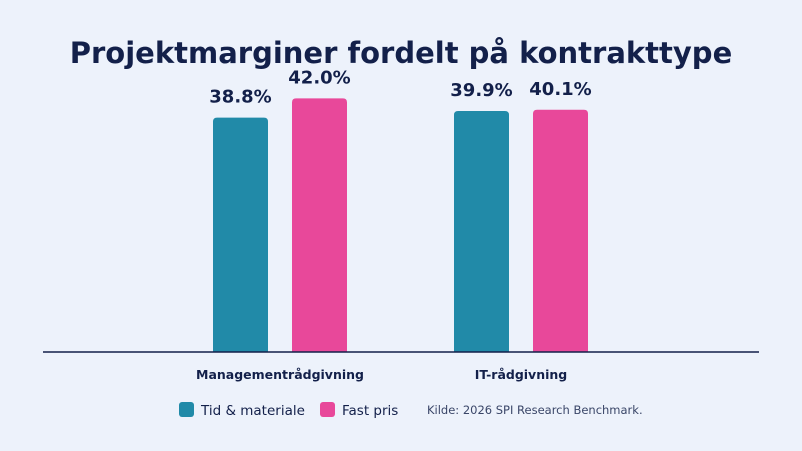 The width and height of the screenshot is (802, 451). What do you see at coordinates (535, 410) in the screenshot?
I see `source-note: Kilde: 2026 SPI Research Benchmark.` at bounding box center [535, 410].